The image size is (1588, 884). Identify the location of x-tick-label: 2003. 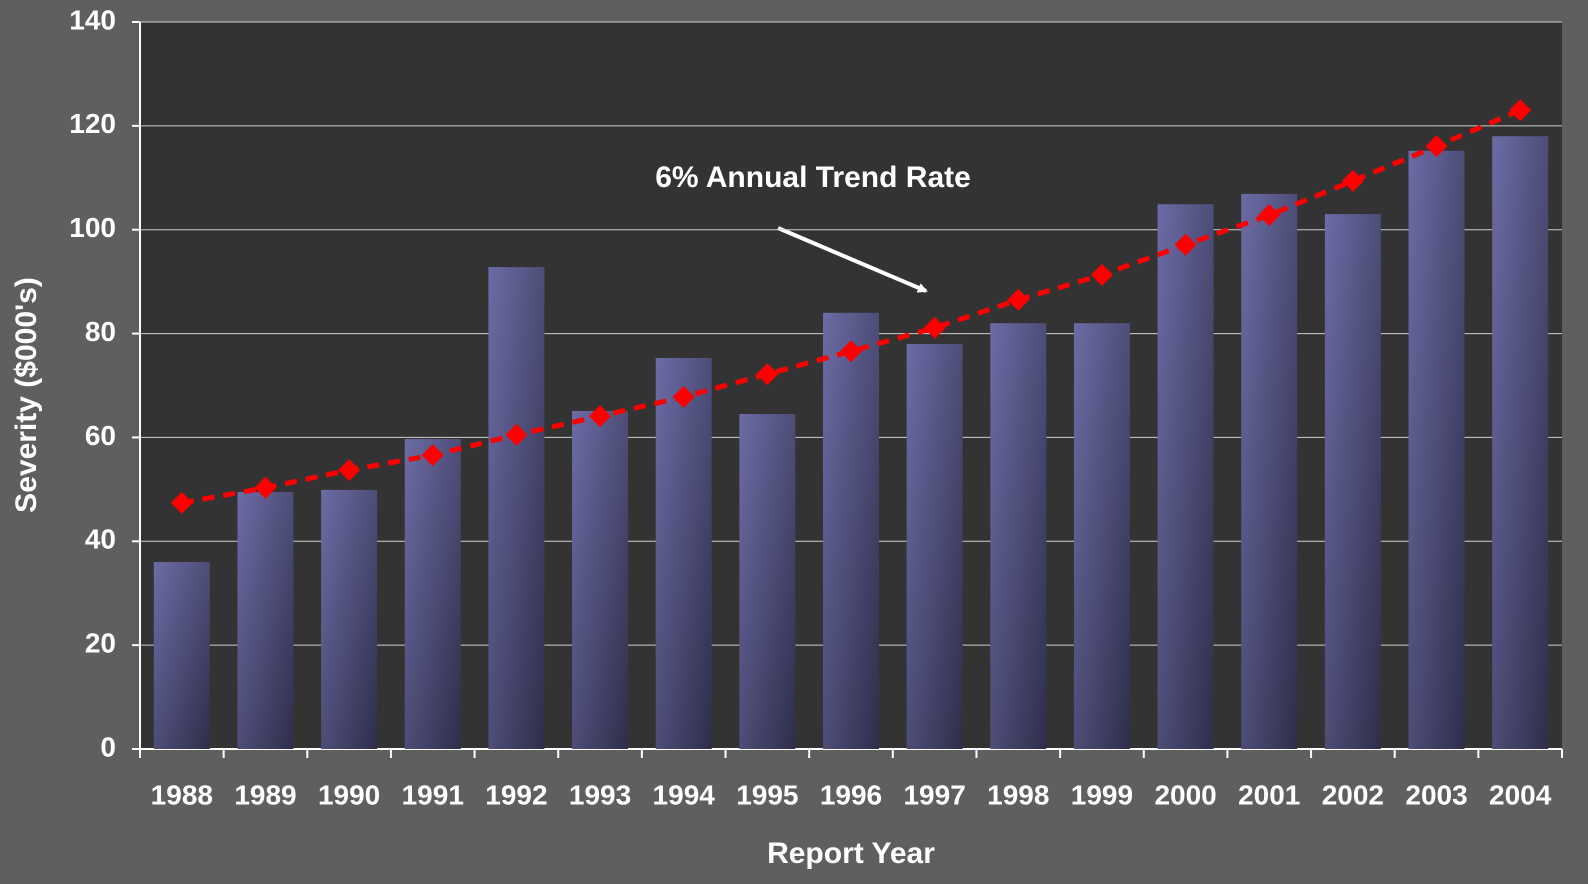
(1436, 794).